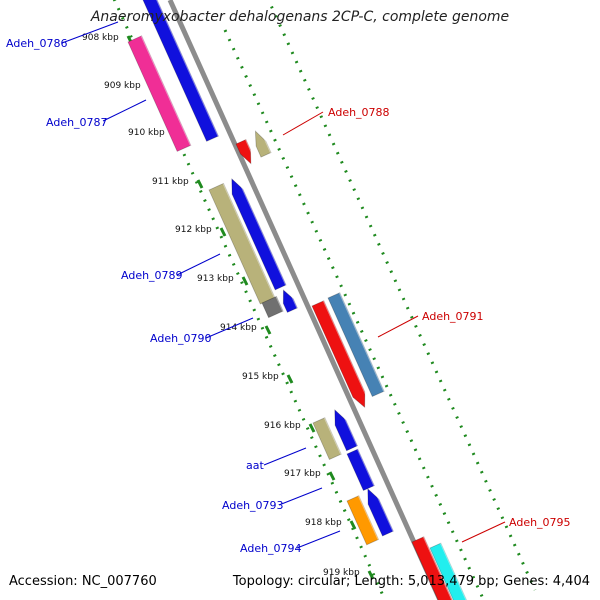  What do you see at coordinates (438, 568) in the screenshot?
I see `feature-red-0795-highlight` at bounding box center [438, 568].